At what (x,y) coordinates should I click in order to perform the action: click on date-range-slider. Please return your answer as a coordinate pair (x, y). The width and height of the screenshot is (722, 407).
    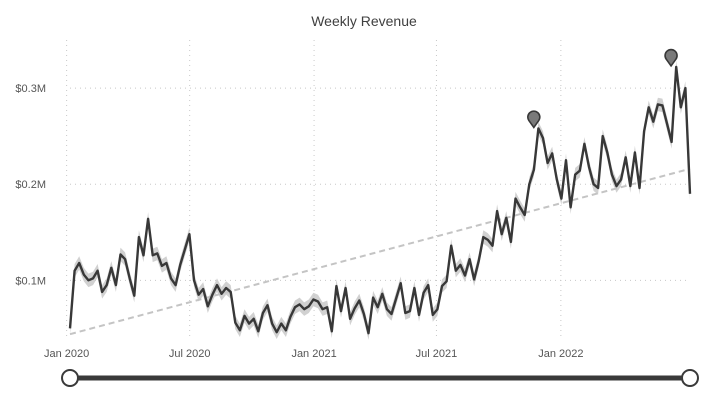
    Looking at the image, I should click on (380, 378).